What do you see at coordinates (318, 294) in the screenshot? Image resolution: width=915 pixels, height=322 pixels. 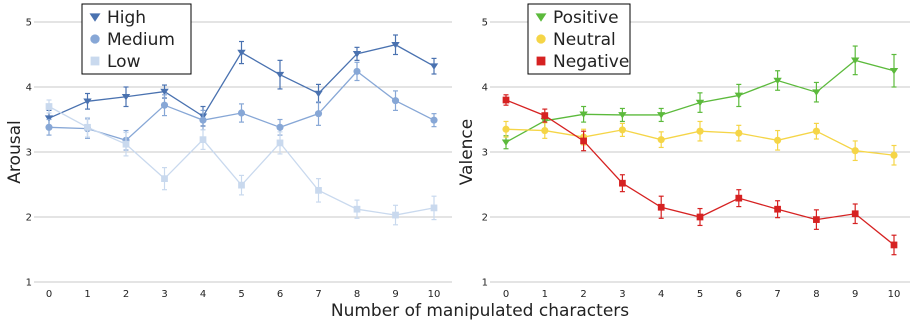 I see `arousal-x-tick-7: 7` at bounding box center [318, 294].